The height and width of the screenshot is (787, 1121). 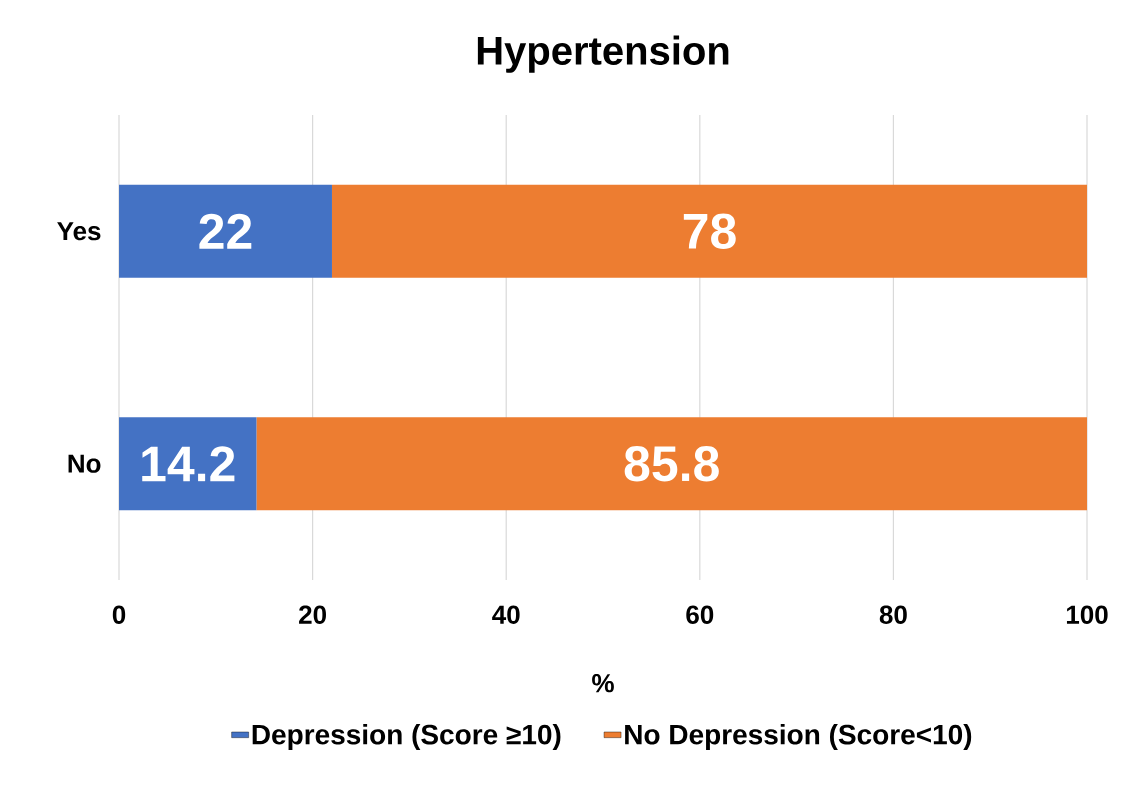 What do you see at coordinates (700, 614) in the screenshot?
I see `x-tick-label: 60` at bounding box center [700, 614].